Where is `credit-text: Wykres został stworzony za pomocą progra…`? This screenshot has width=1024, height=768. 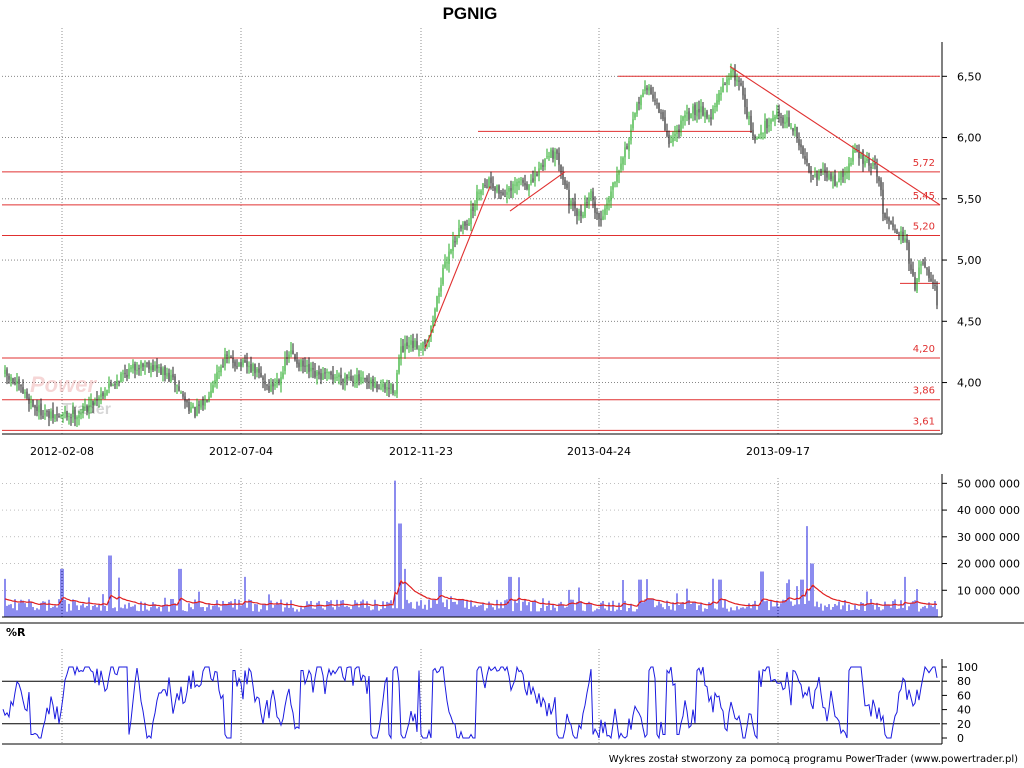
credit-text: Wykres został stworzony za pomocą progra… is located at coordinates (813, 759).